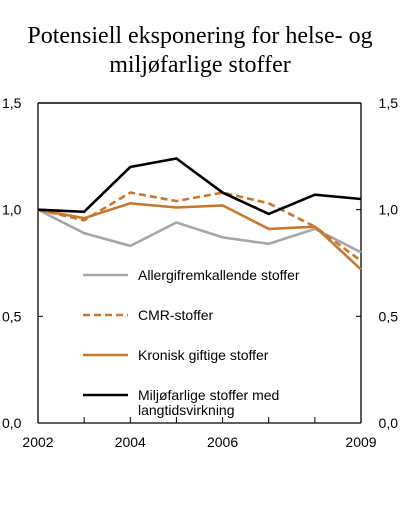 This screenshot has height=506, width=400. What do you see at coordinates (360, 442) in the screenshot?
I see `x-tick-label: 2009` at bounding box center [360, 442].